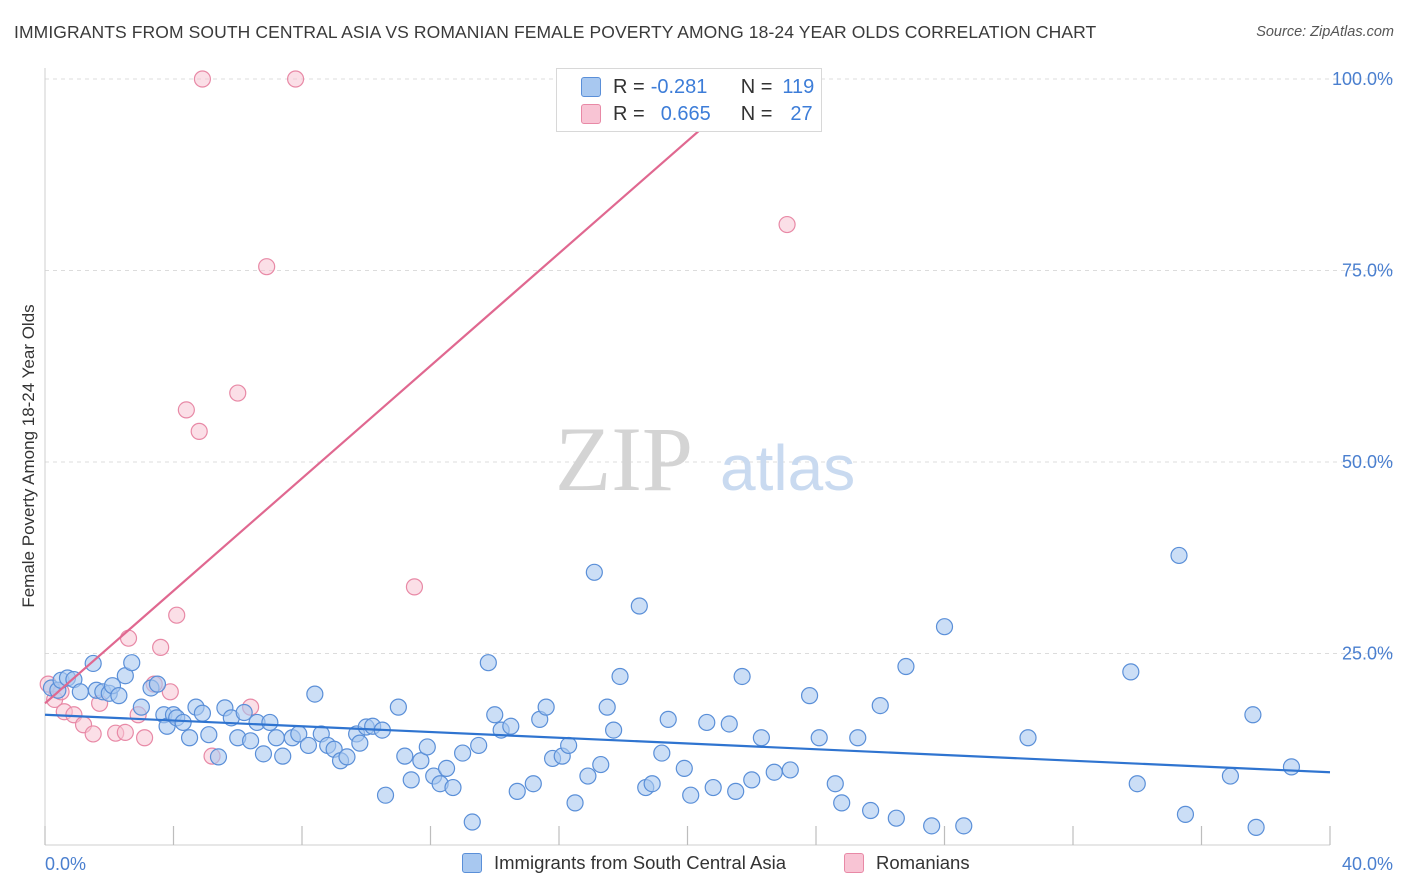 This screenshot has width=1406, height=892. What do you see at coordinates (687, 743) in the screenshot?
I see `trend-line-south-central-asia` at bounding box center [687, 743].